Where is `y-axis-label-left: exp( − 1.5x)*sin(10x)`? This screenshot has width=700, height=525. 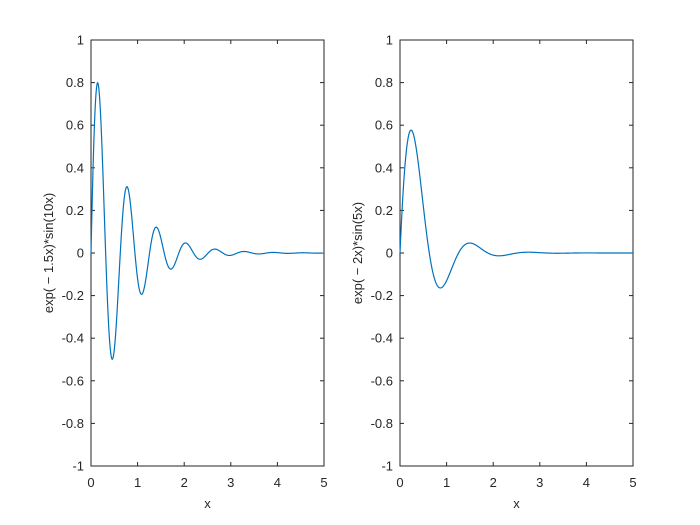
y-axis-label-left: exp( − 1.5x)*sin(10x) is located at coordinates (48, 253).